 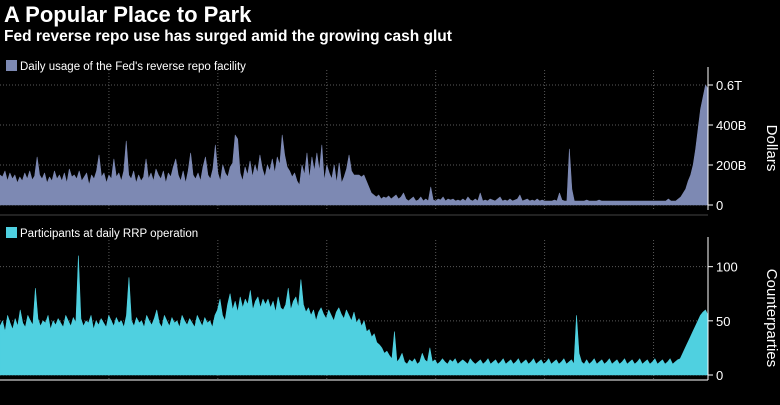 I want to click on participants-y-axis: 0 50 100, so click(x=722, y=310).